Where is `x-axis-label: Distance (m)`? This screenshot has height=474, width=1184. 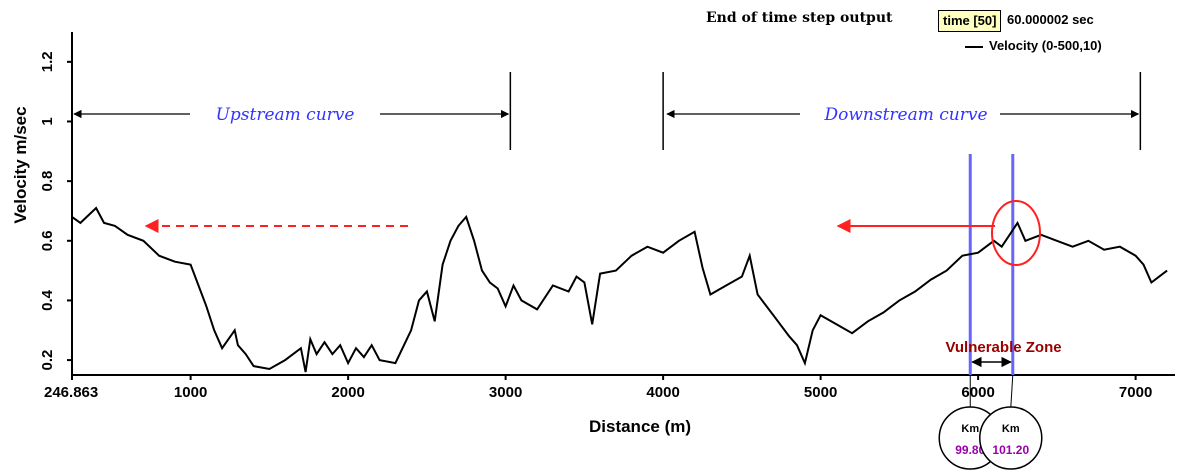 x-axis-label: Distance (m) is located at coordinates (640, 426).